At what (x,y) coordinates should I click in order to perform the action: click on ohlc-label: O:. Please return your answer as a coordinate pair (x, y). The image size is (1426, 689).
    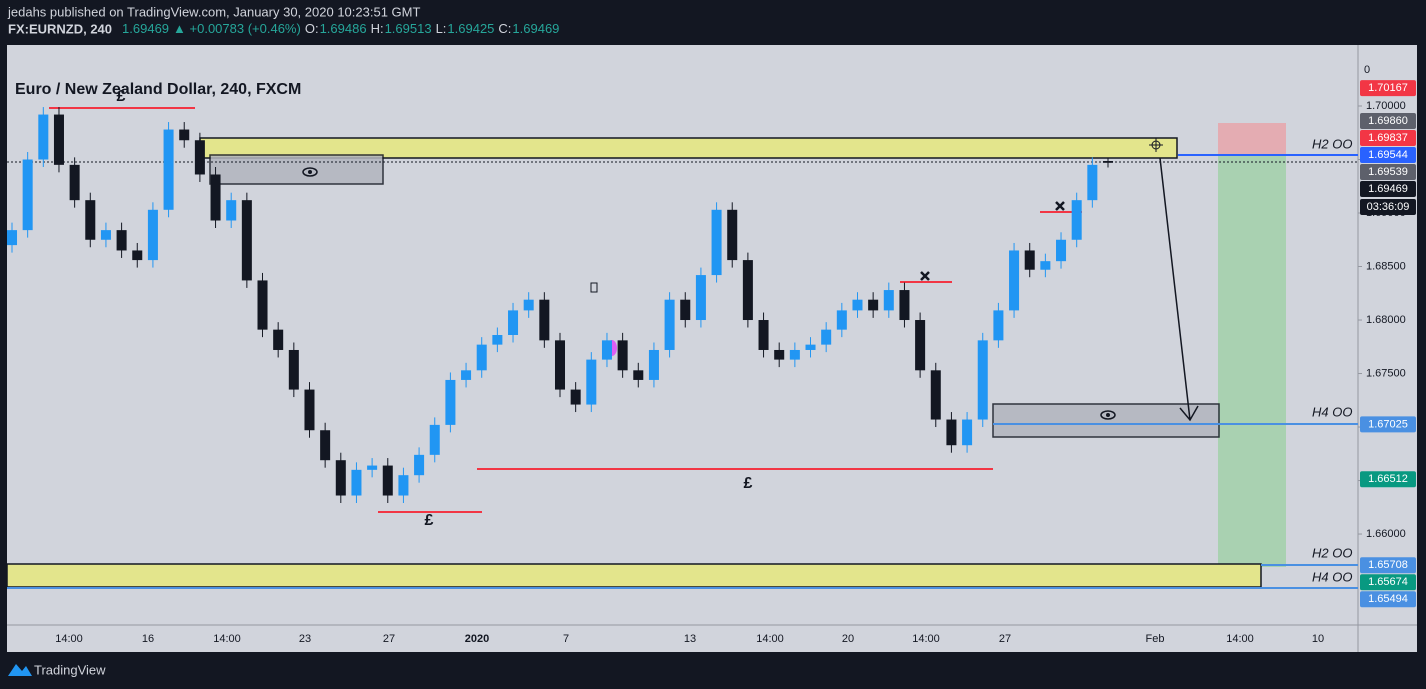
    Looking at the image, I should click on (312, 28).